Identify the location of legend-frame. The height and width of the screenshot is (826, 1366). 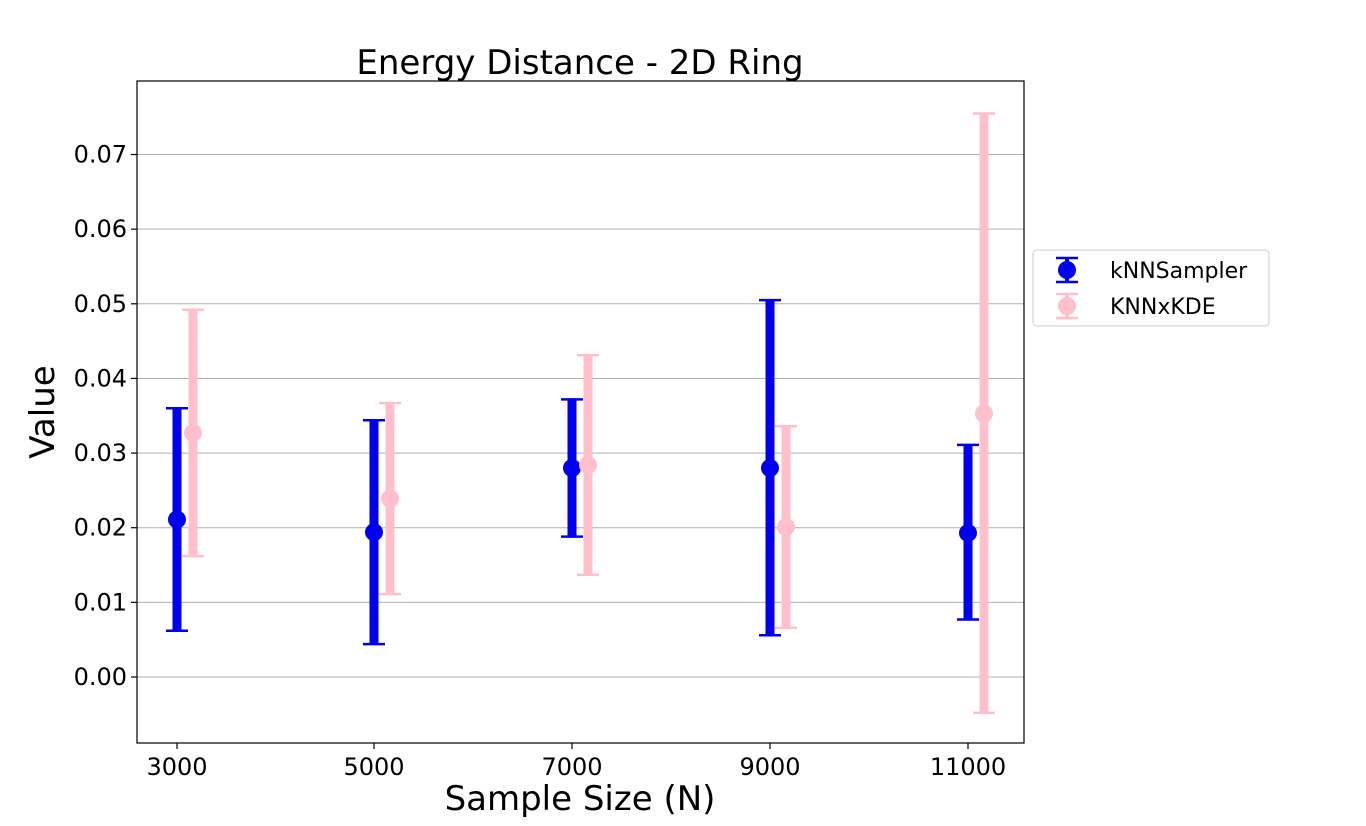
(1151, 288).